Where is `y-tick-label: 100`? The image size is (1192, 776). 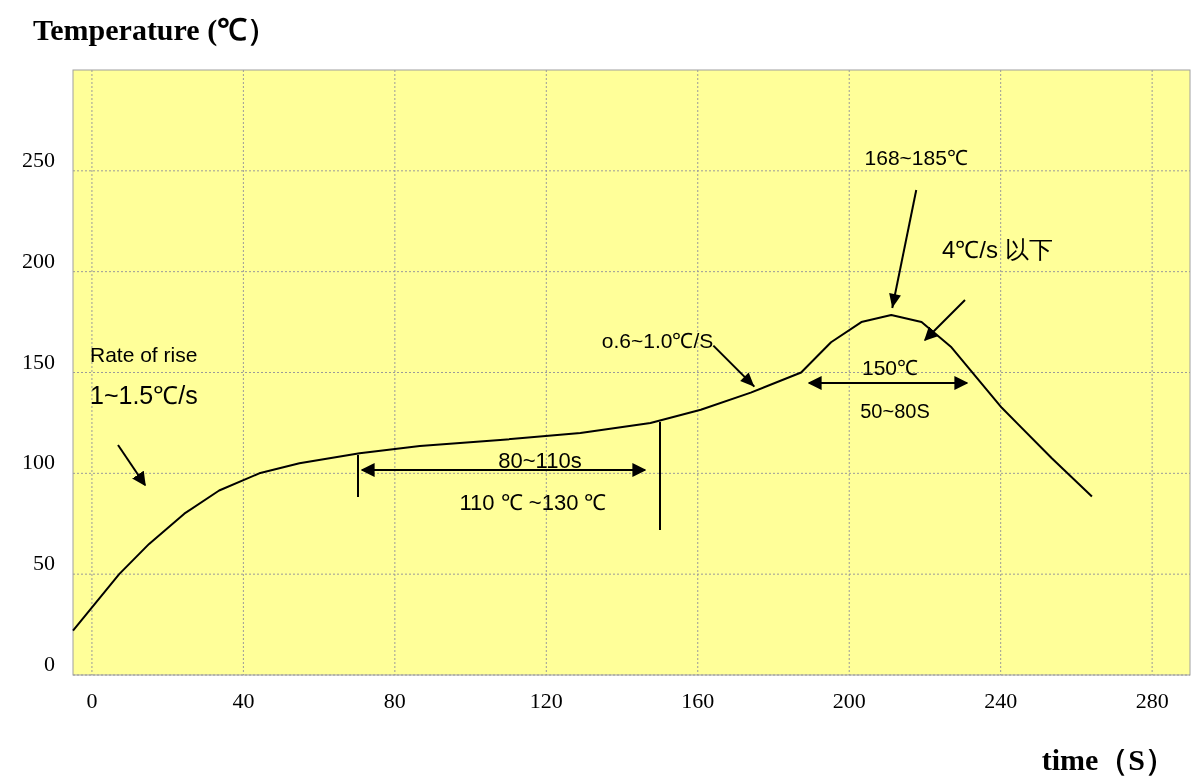 y-tick-label: 100 is located at coordinates (38, 462).